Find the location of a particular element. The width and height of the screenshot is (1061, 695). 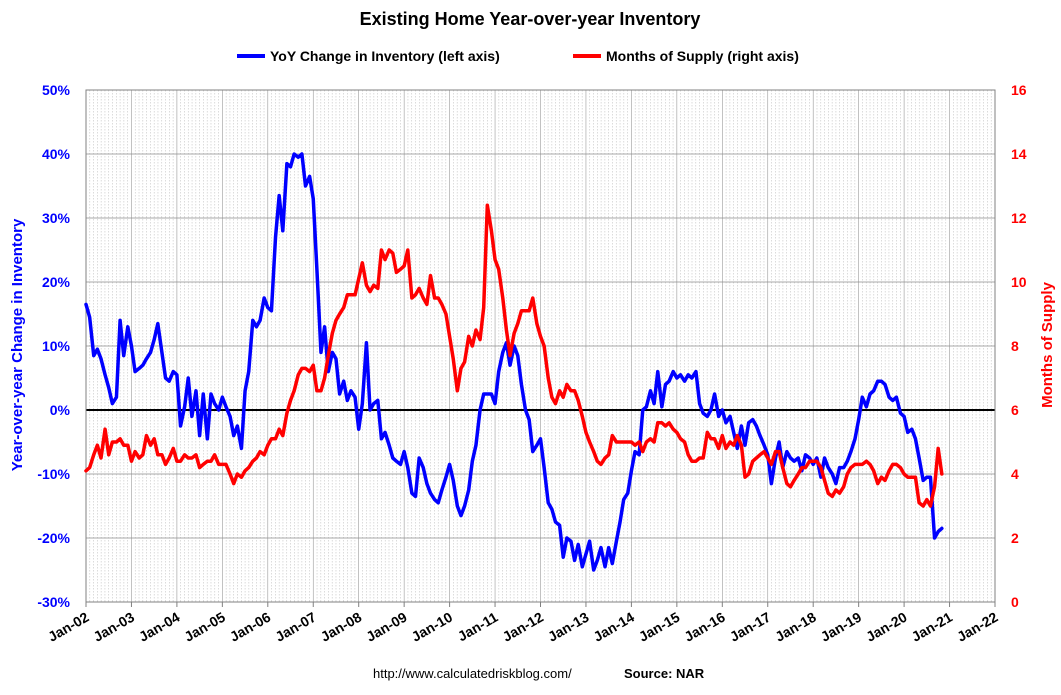

right-axis-label: Months of Supply is located at coordinates (1047, 344).